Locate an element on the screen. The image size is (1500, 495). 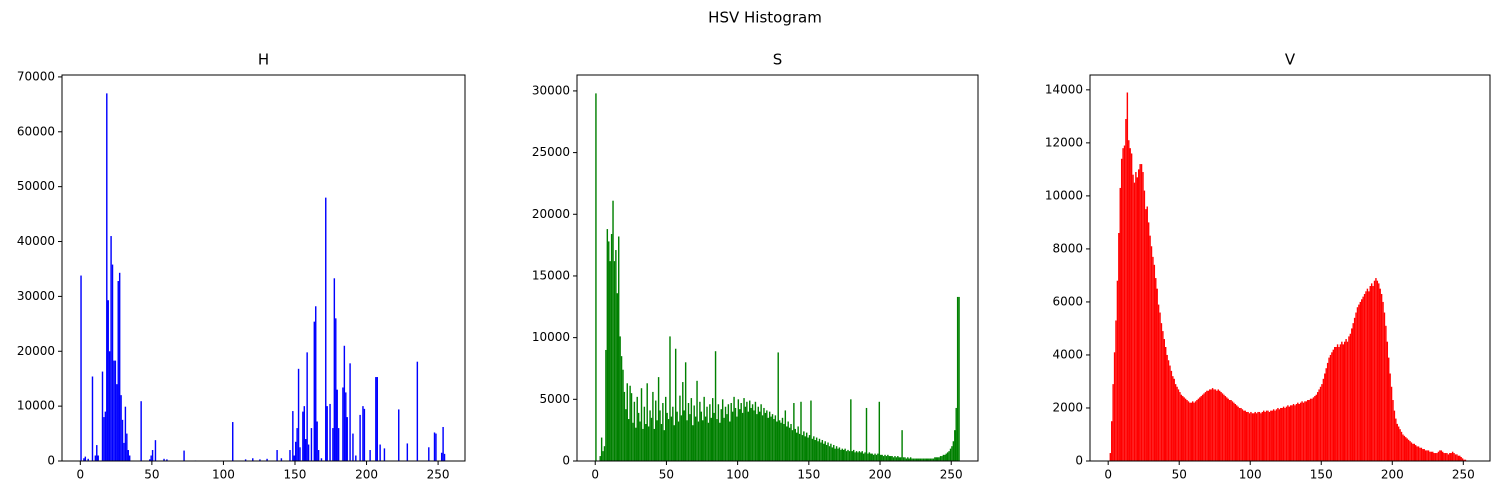
y-tick-label: 50000 is located at coordinates (36, 186).